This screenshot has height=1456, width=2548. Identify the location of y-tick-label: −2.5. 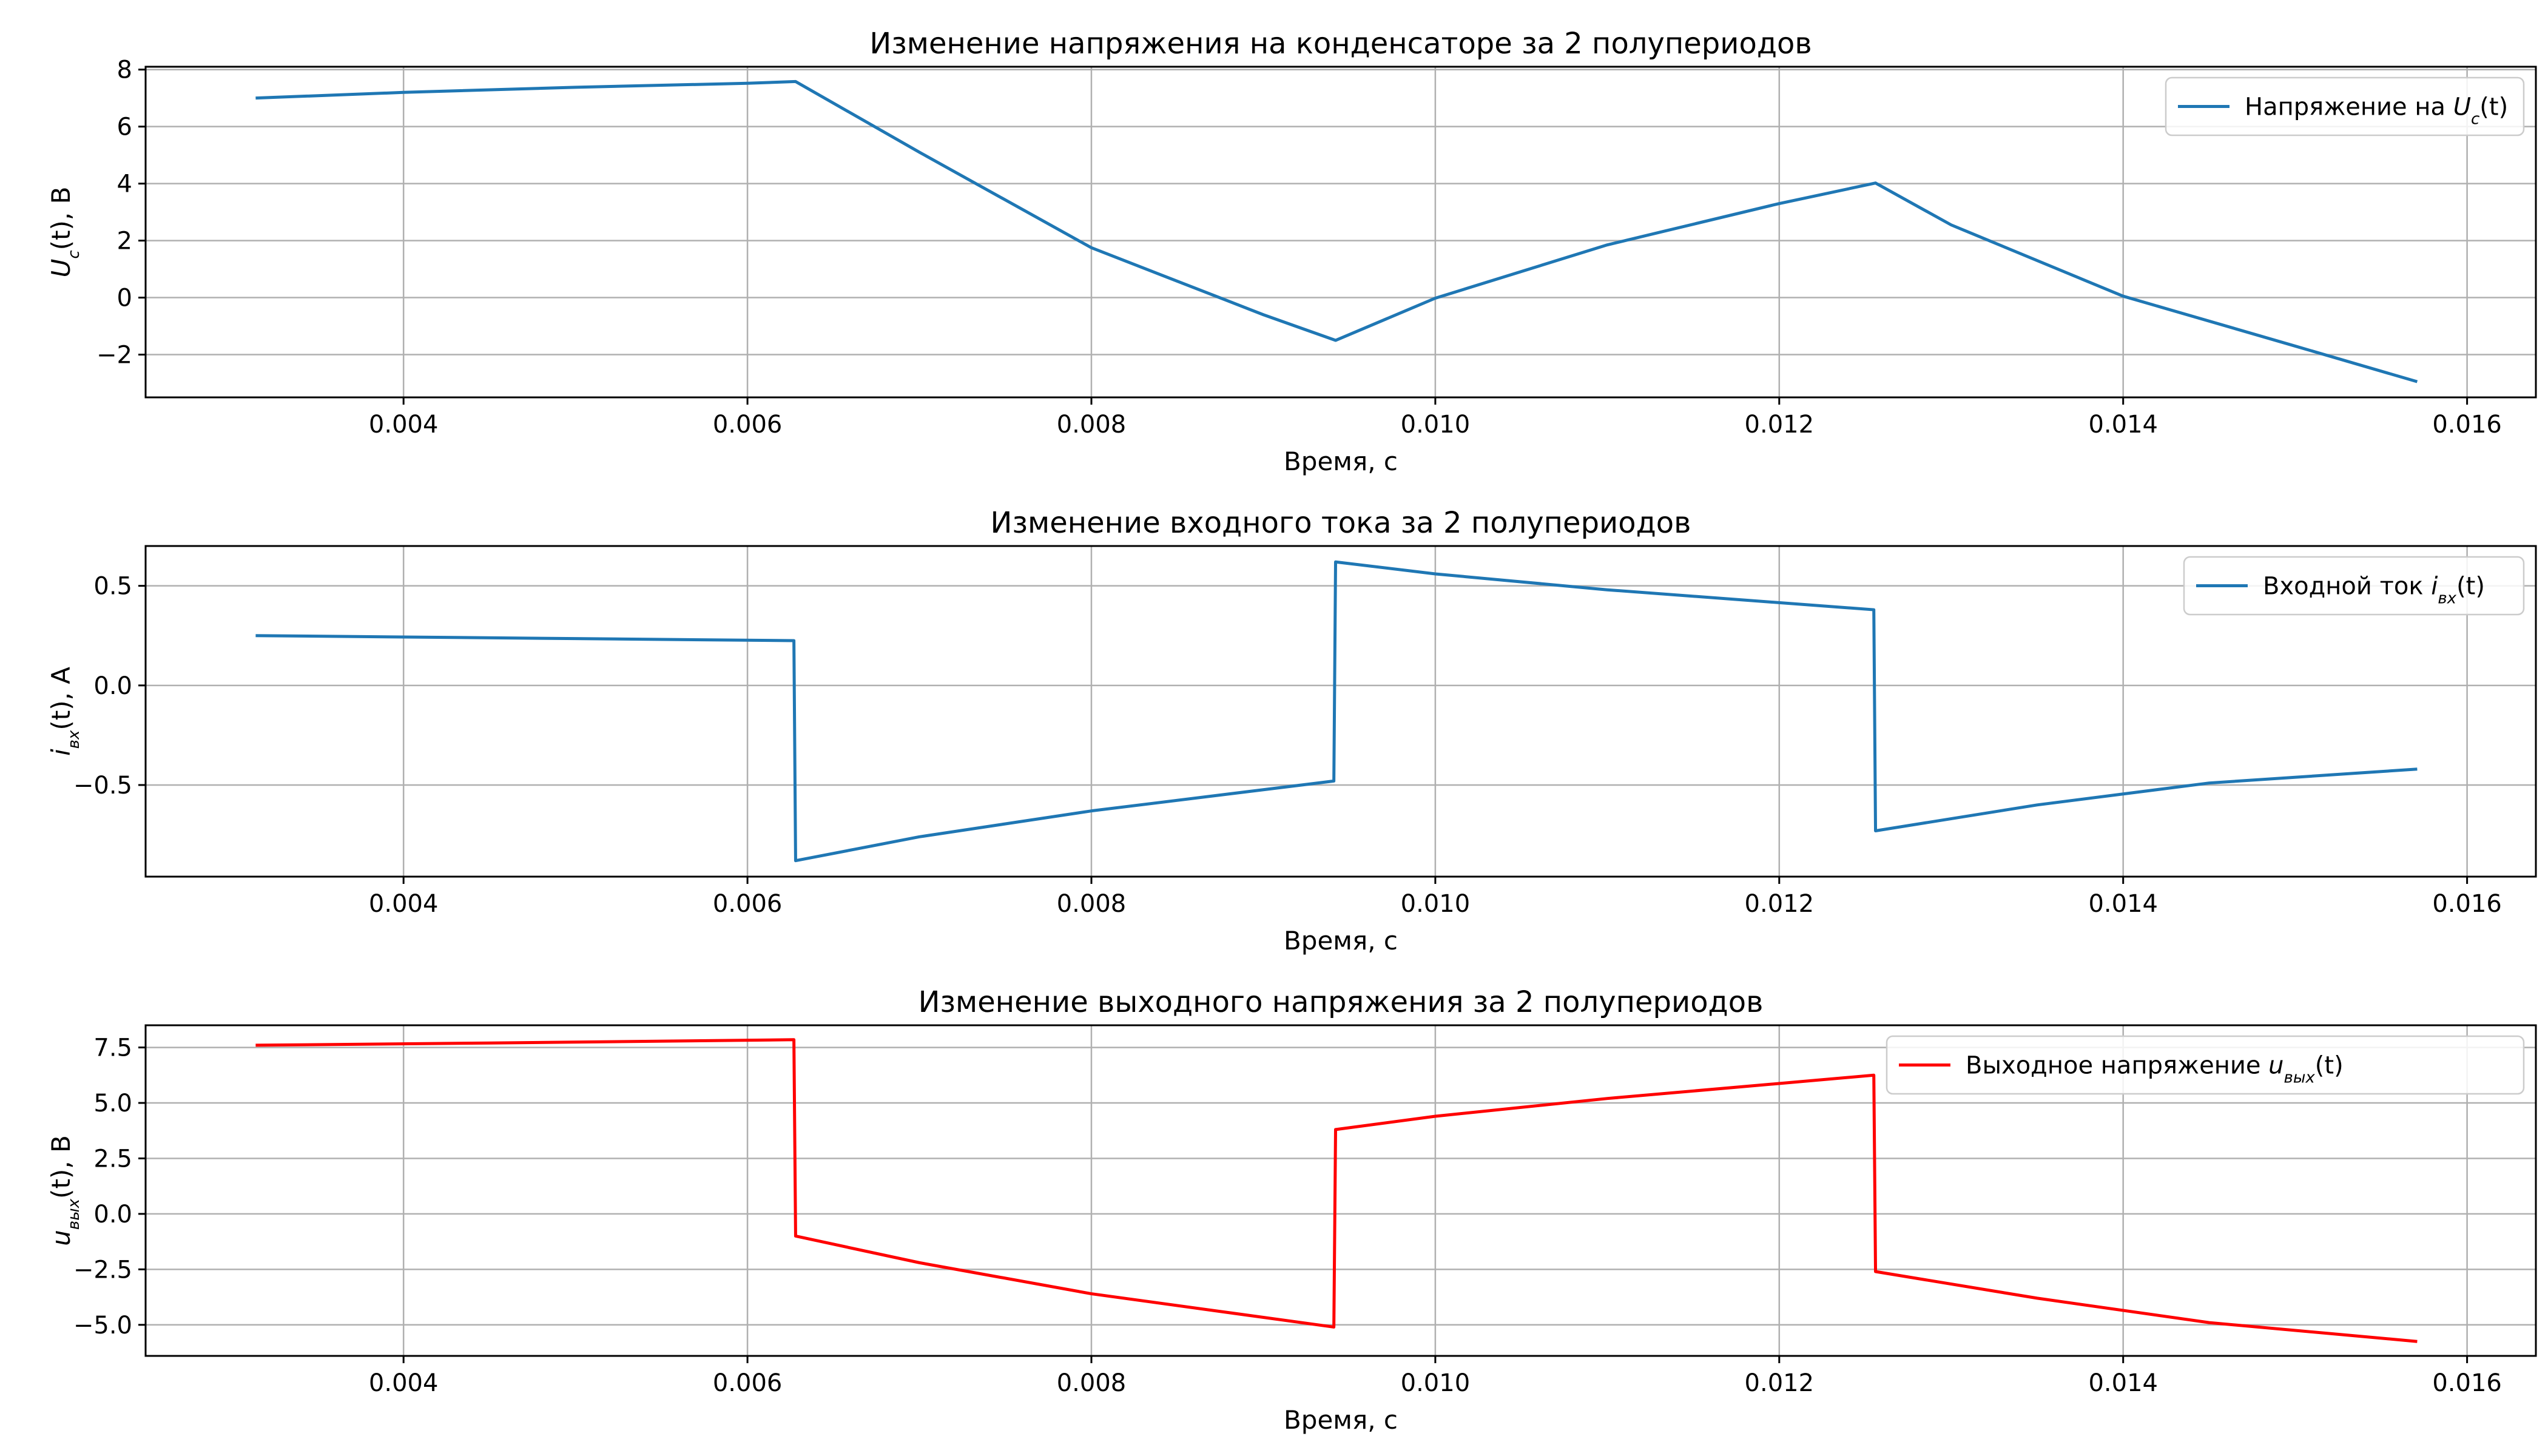
(102, 1270).